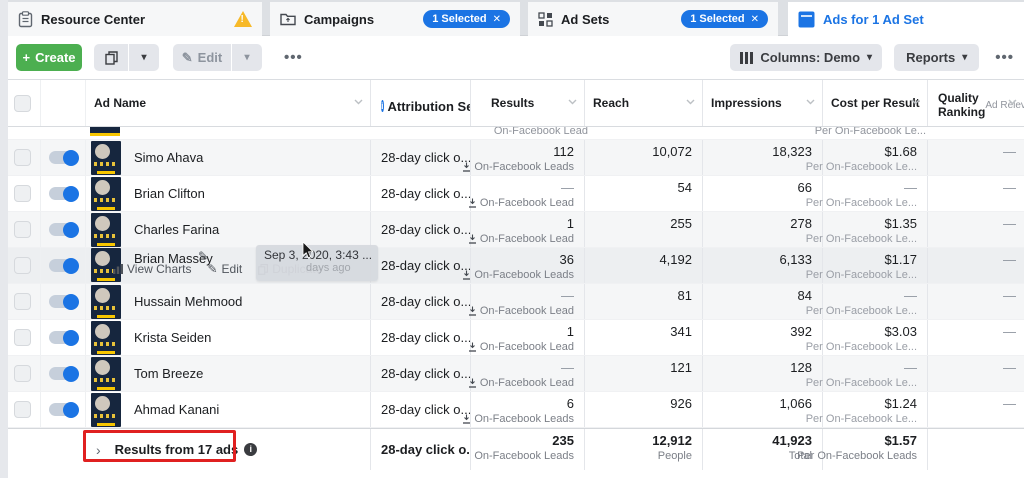  What do you see at coordinates (900, 331) in the screenshot?
I see `cost-value: $3.03` at bounding box center [900, 331].